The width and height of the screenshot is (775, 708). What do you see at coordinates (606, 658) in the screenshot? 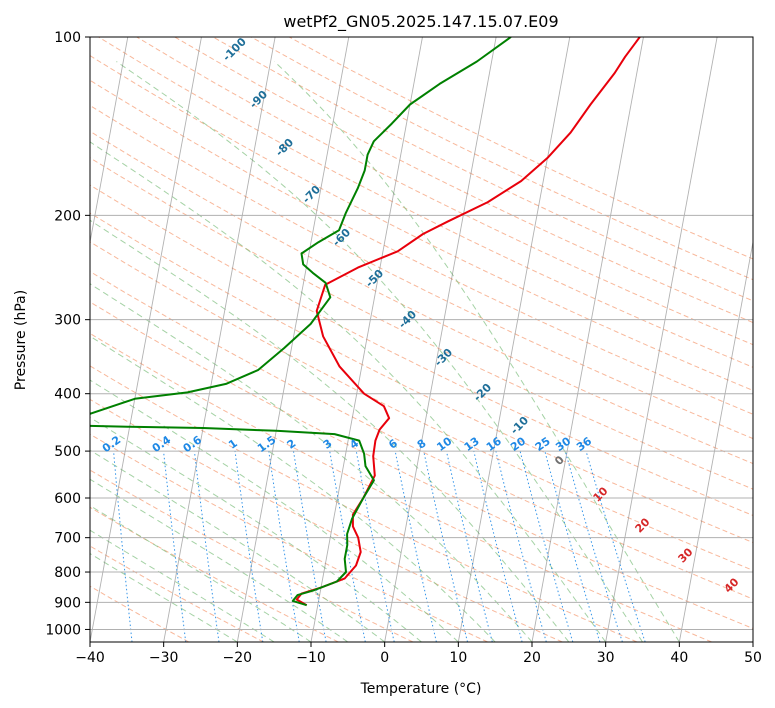
I see `x-tick-label: 30` at bounding box center [606, 658].